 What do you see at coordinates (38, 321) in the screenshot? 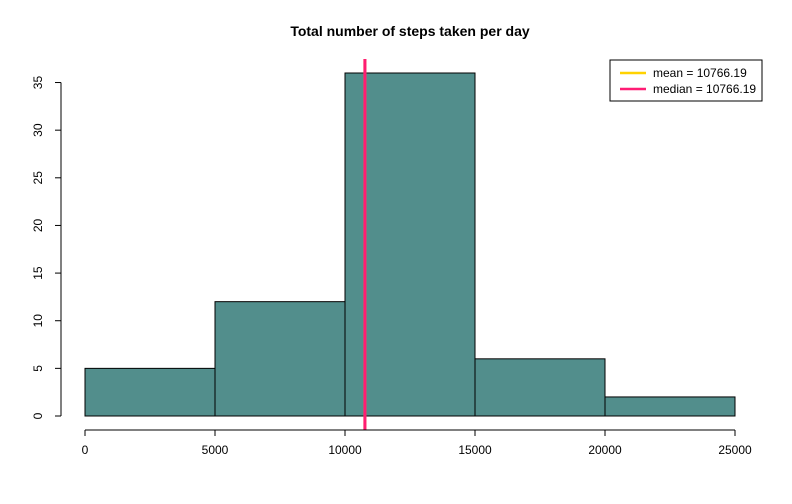
I see `y-tick-label: 10` at bounding box center [38, 321].